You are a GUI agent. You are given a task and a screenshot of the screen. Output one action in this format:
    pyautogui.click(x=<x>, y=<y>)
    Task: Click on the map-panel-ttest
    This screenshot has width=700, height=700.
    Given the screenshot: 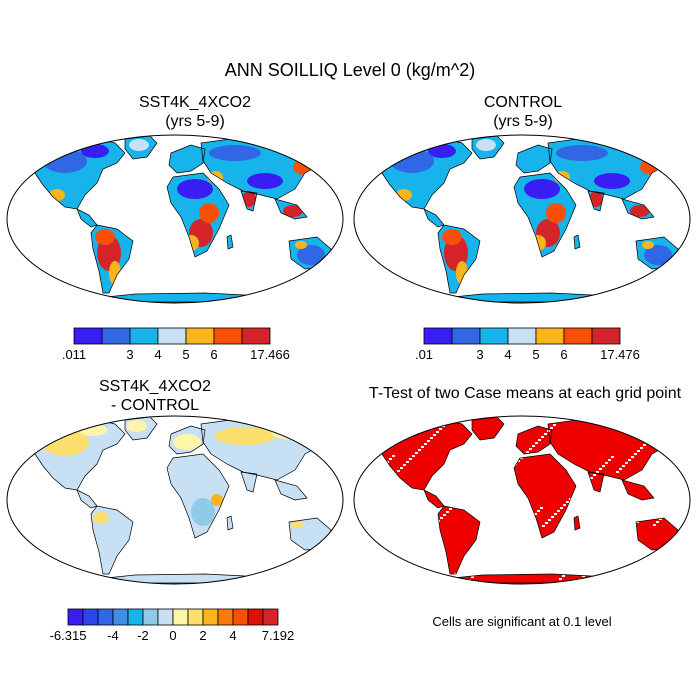 What is the action you would take?
    pyautogui.click(x=522, y=500)
    